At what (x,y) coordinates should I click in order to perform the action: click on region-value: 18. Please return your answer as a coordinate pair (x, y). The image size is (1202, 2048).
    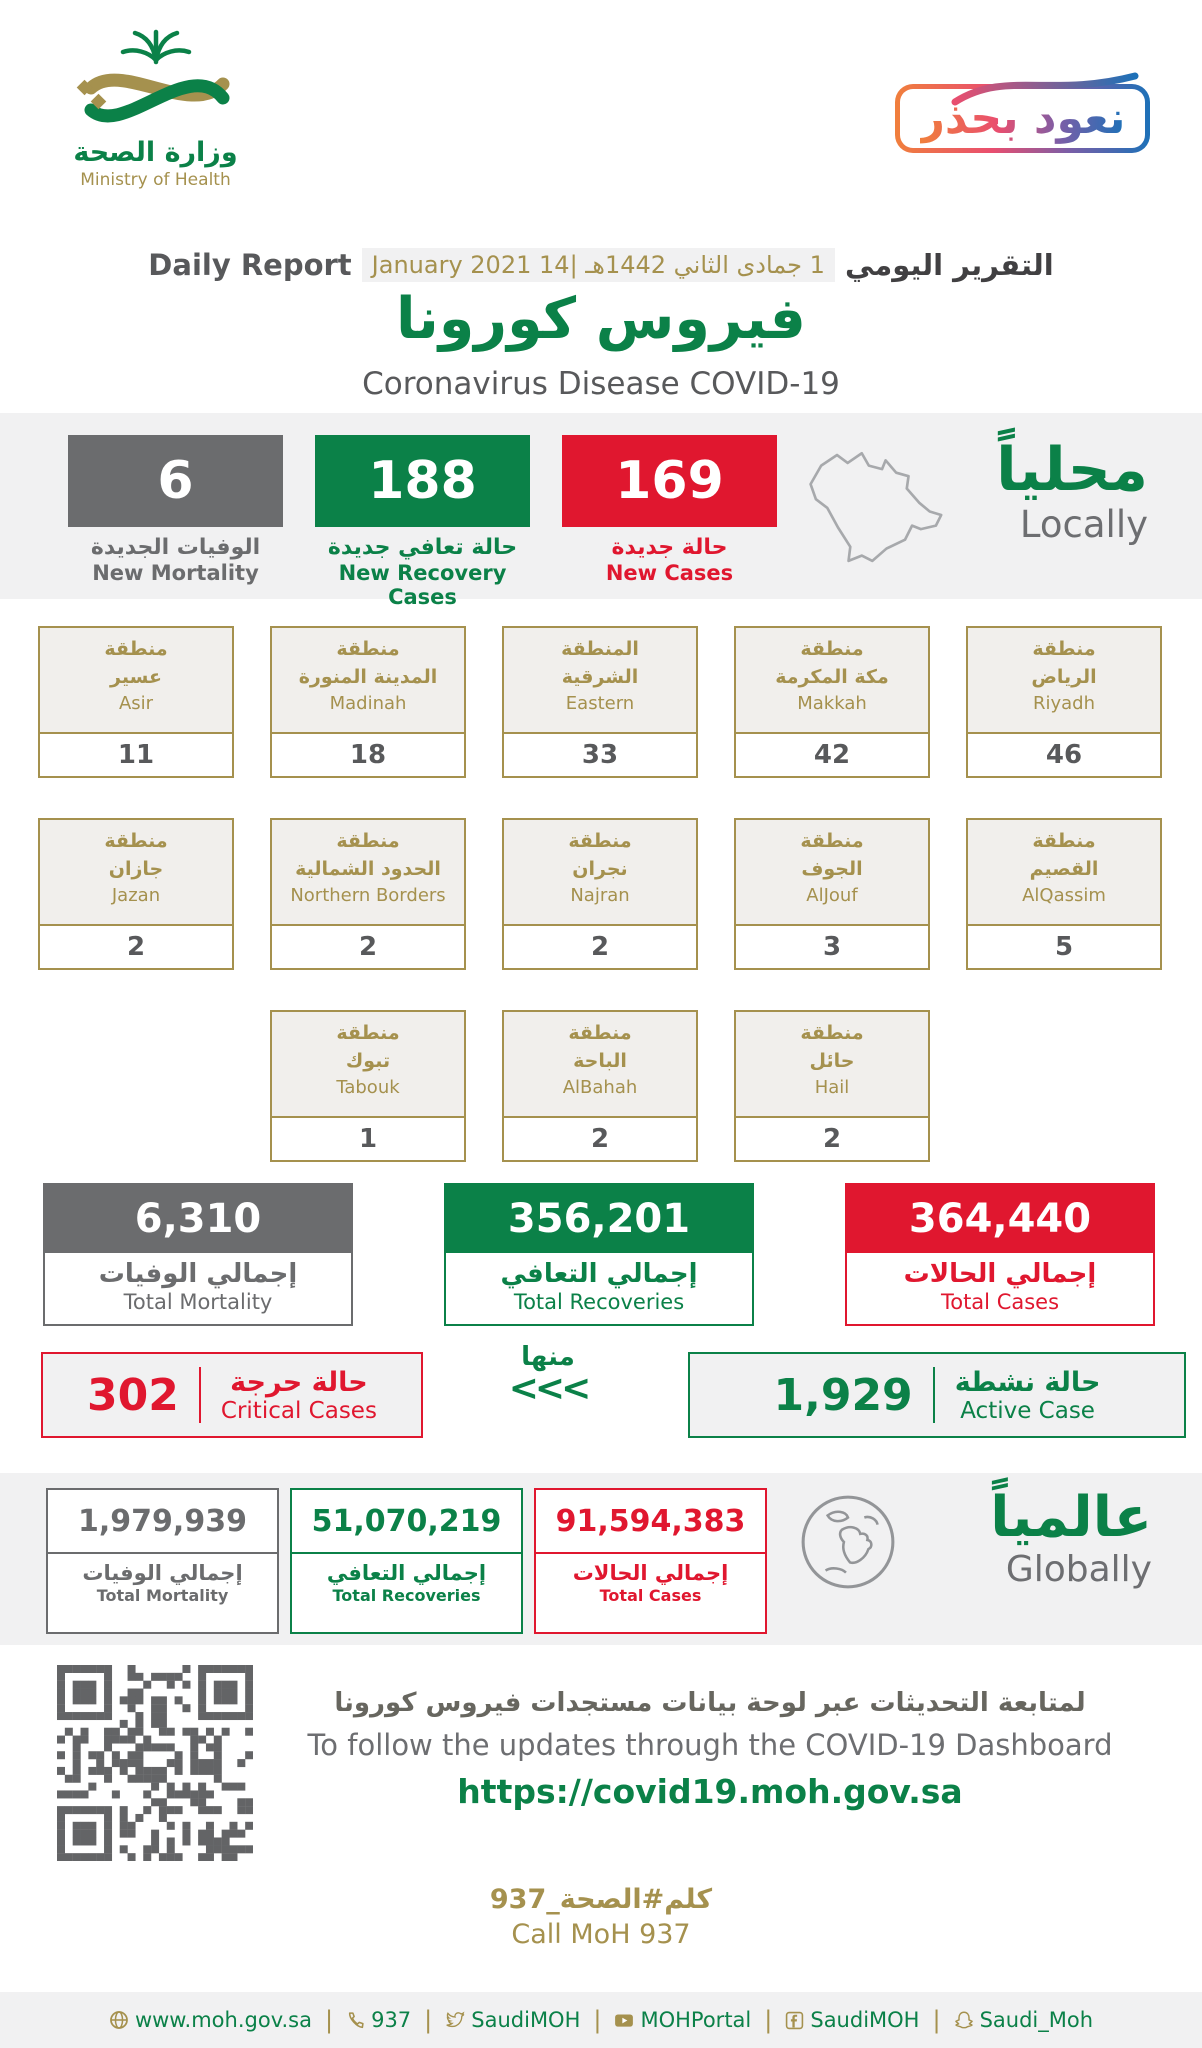
    Looking at the image, I should click on (368, 754).